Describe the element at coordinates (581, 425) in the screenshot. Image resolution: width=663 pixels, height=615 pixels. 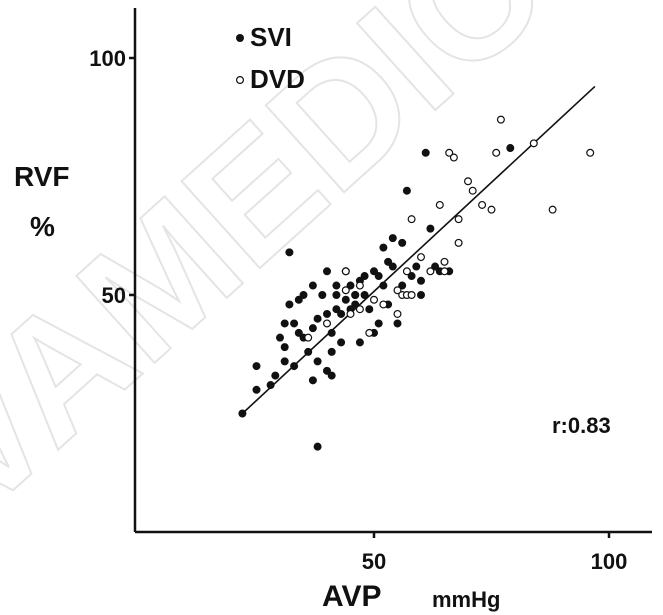
I see `correlation-annotation: r:0.83` at that location.